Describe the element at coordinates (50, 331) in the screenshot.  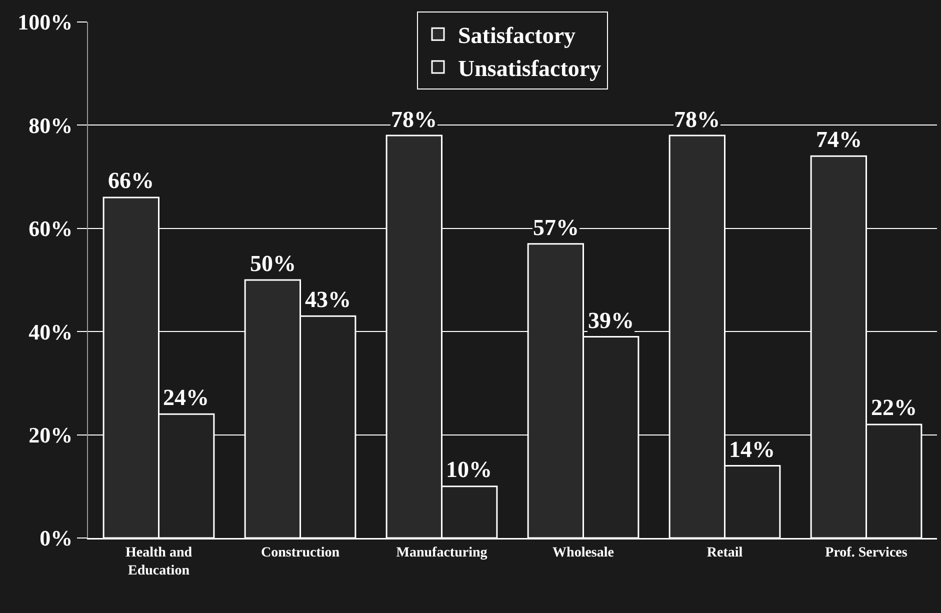
I see `y-tick-label: 40%` at that location.